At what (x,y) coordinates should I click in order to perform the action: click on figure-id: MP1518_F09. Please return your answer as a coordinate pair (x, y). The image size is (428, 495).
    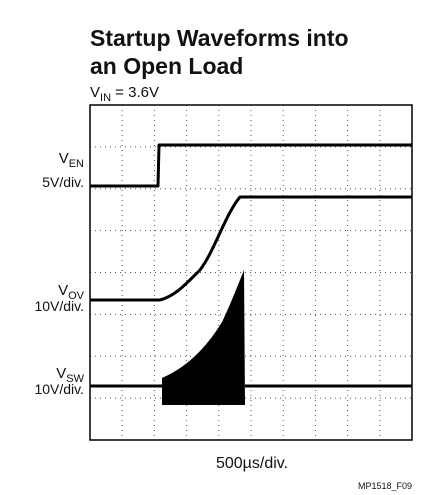
    Looking at the image, I should click on (385, 486).